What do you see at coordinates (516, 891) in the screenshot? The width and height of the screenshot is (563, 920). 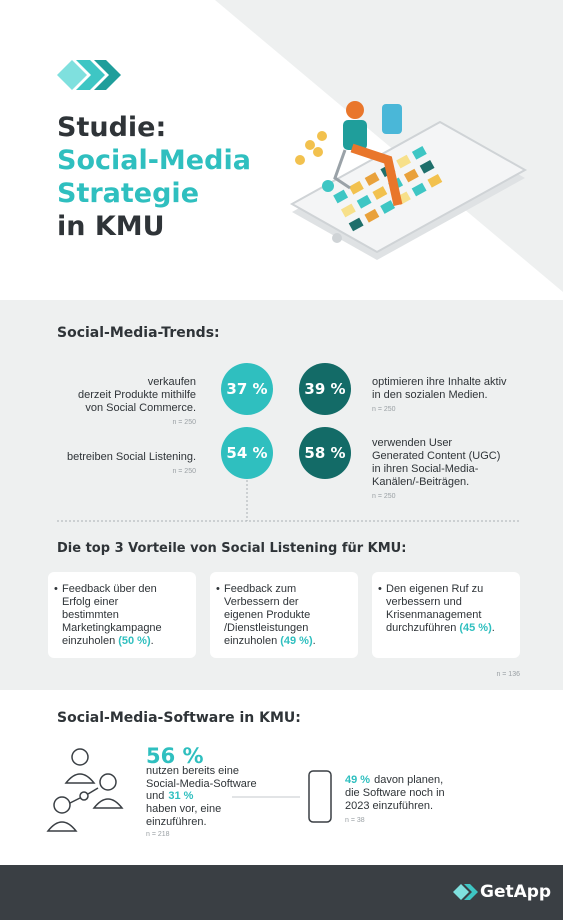 I see `footer-brand: GetApp` at bounding box center [516, 891].